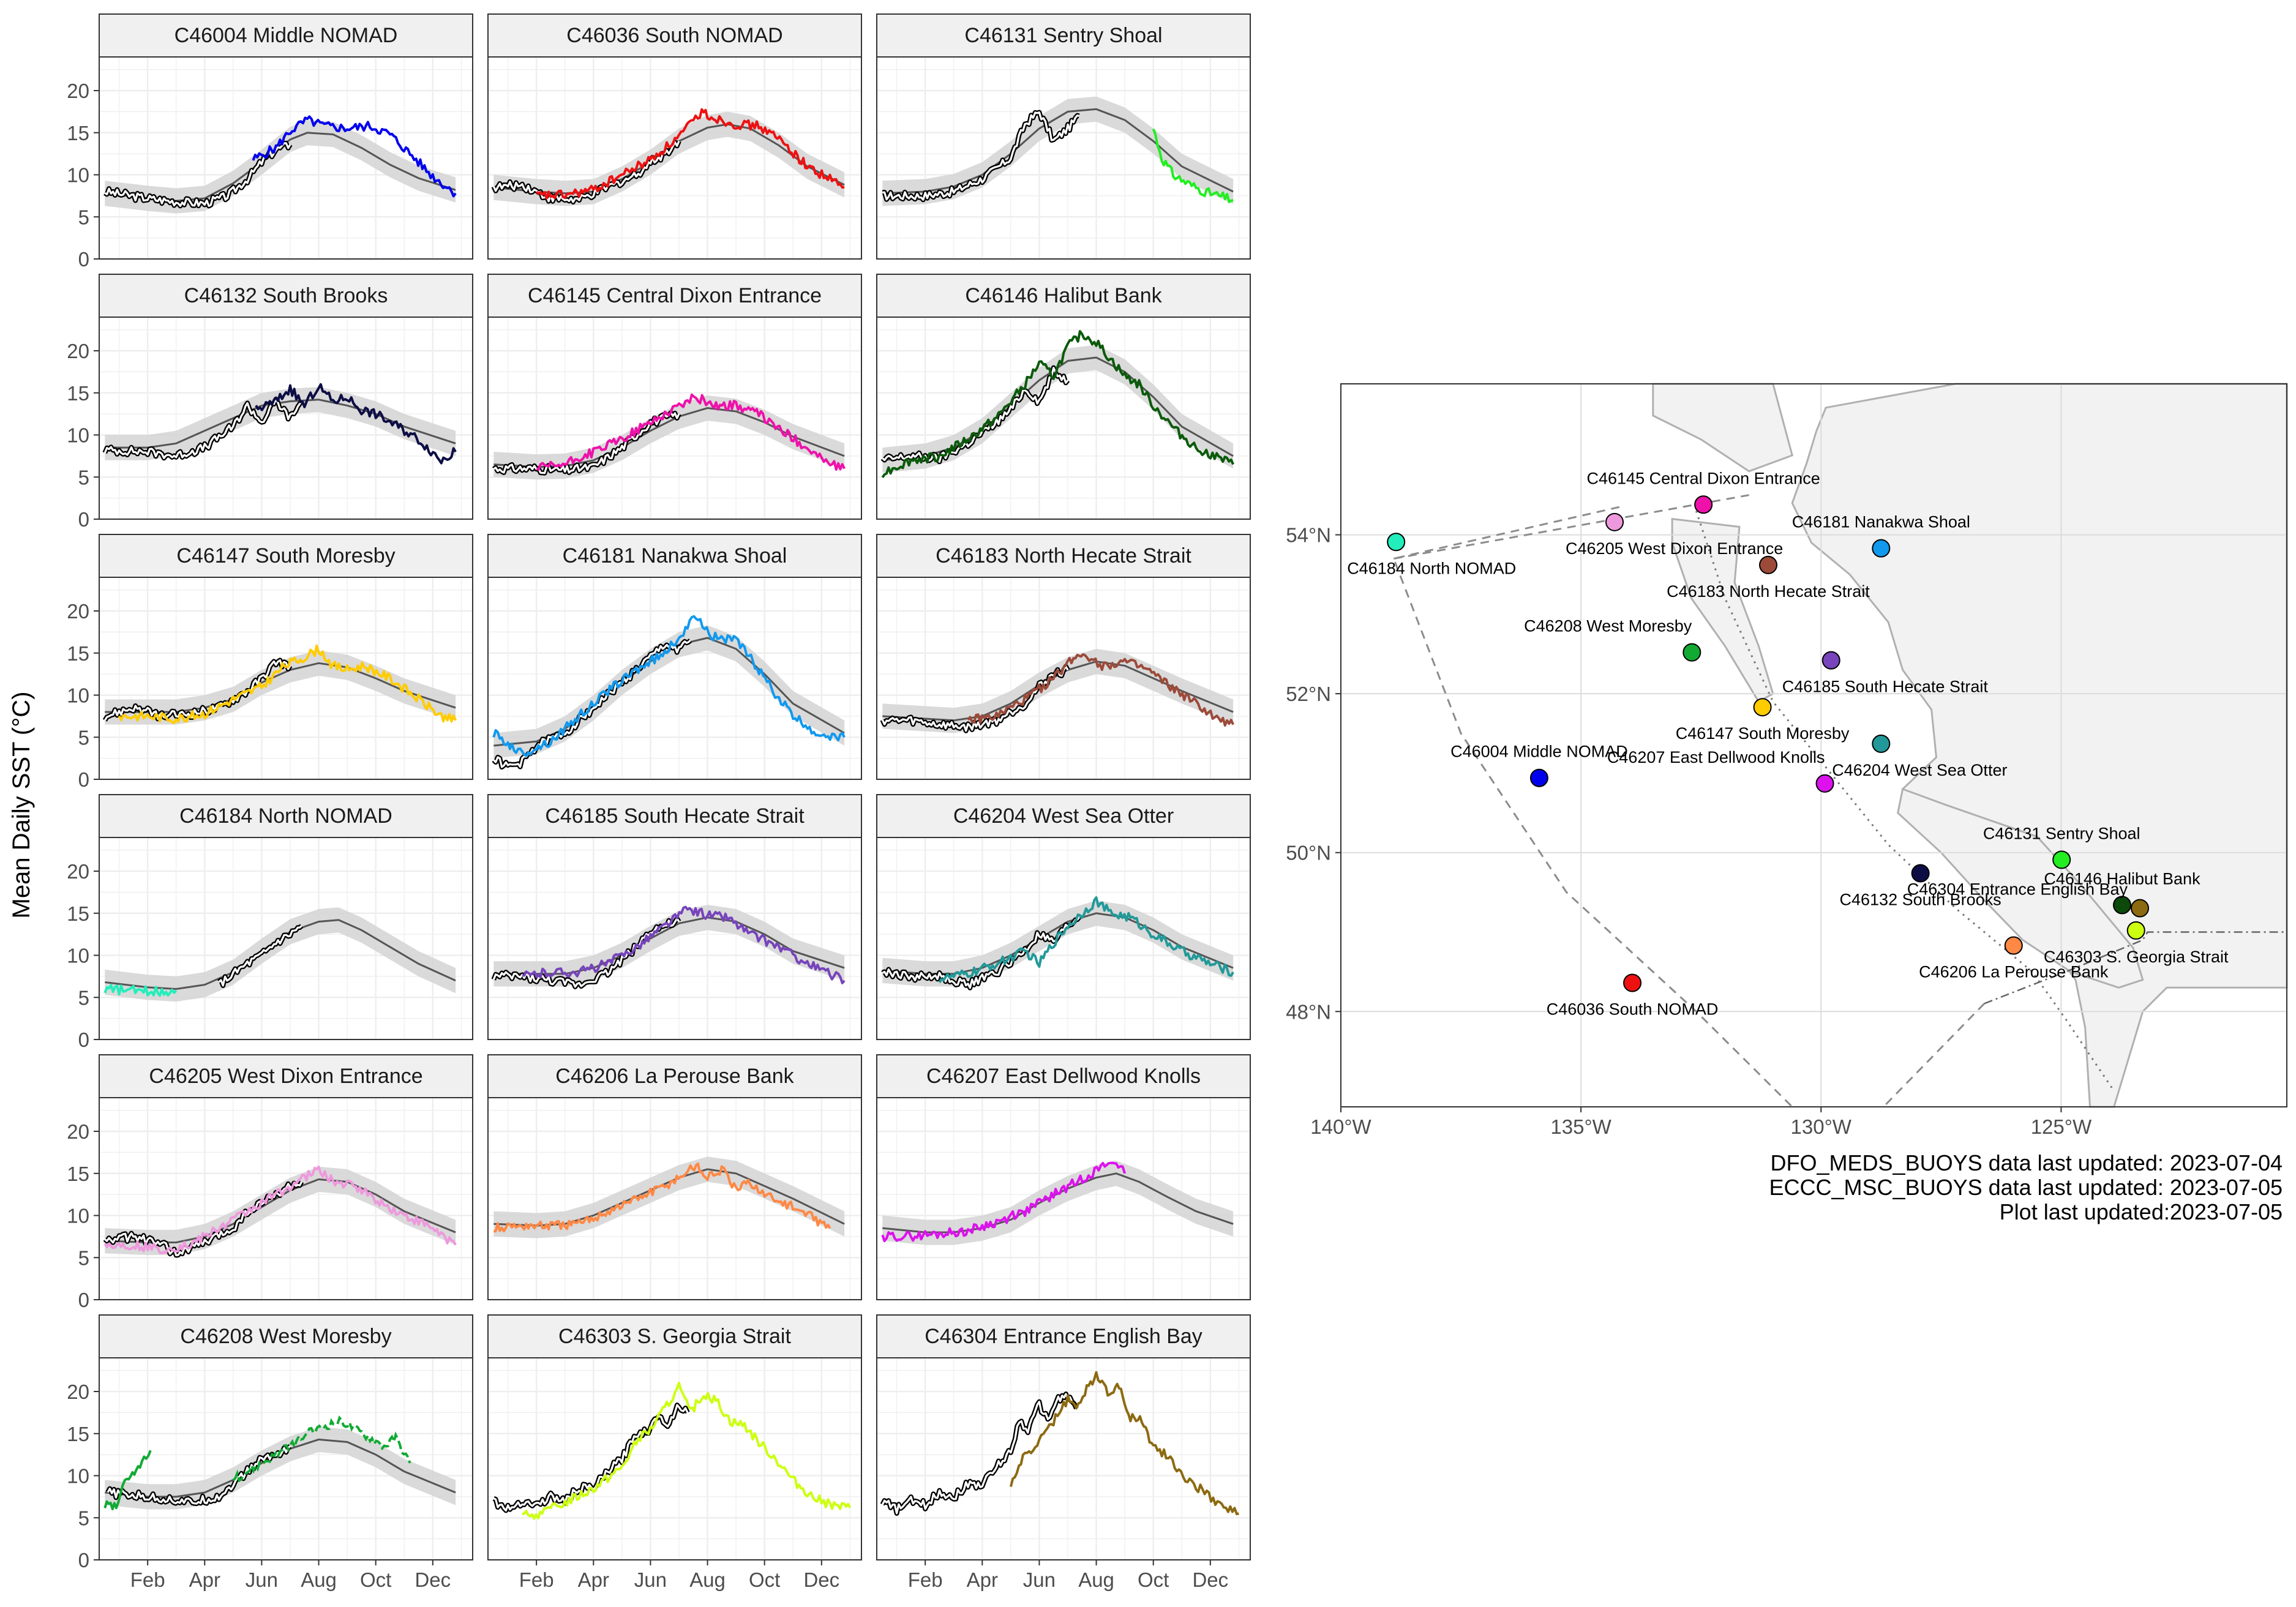  I want to click on facet-panel: C46184 North NOMAD 0 5 10 15 20, so click(270, 922).